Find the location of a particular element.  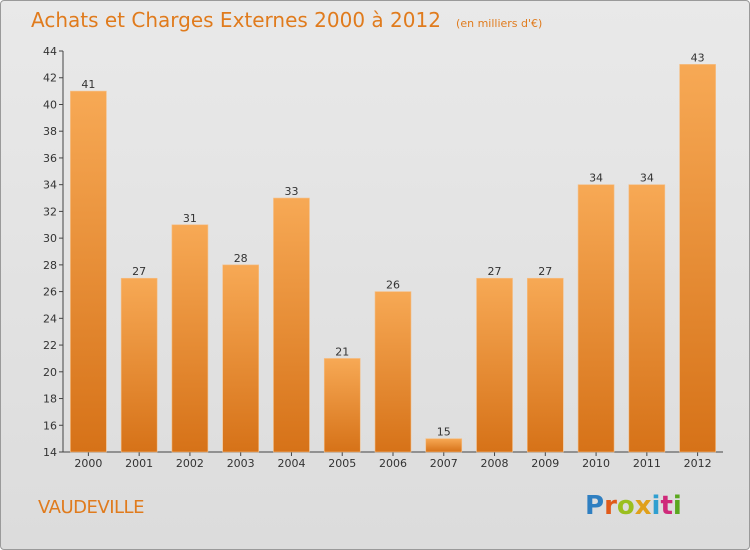

y-tick-label: 24 is located at coordinates (50, 318).